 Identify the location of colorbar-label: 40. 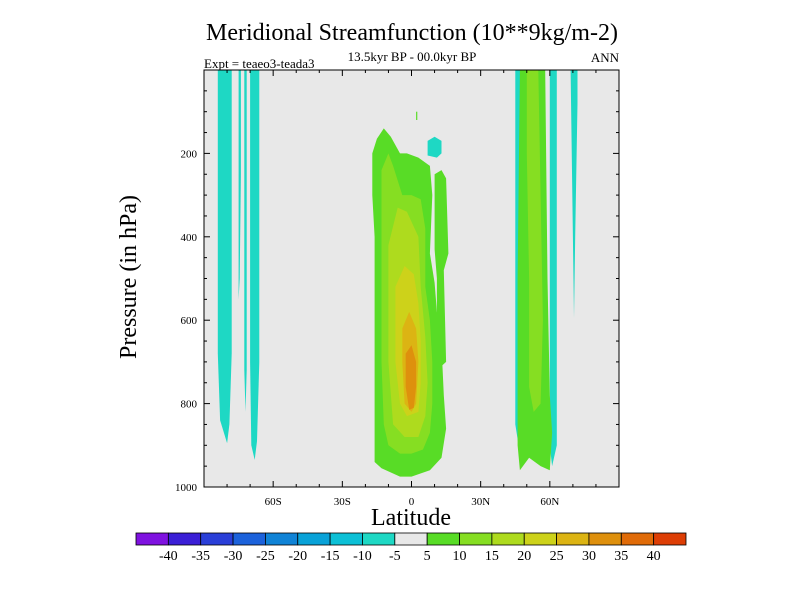
(654, 556).